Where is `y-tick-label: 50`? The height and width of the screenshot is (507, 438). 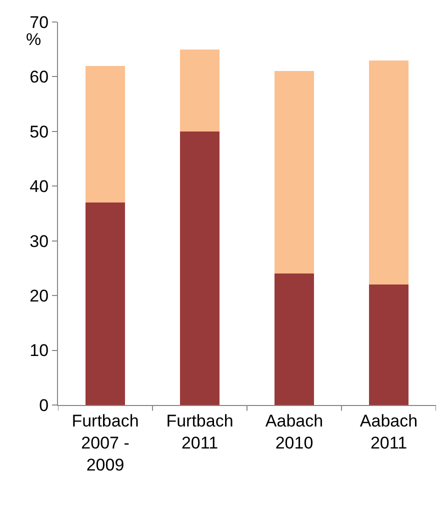
y-tick-label: 50 is located at coordinates (39, 132).